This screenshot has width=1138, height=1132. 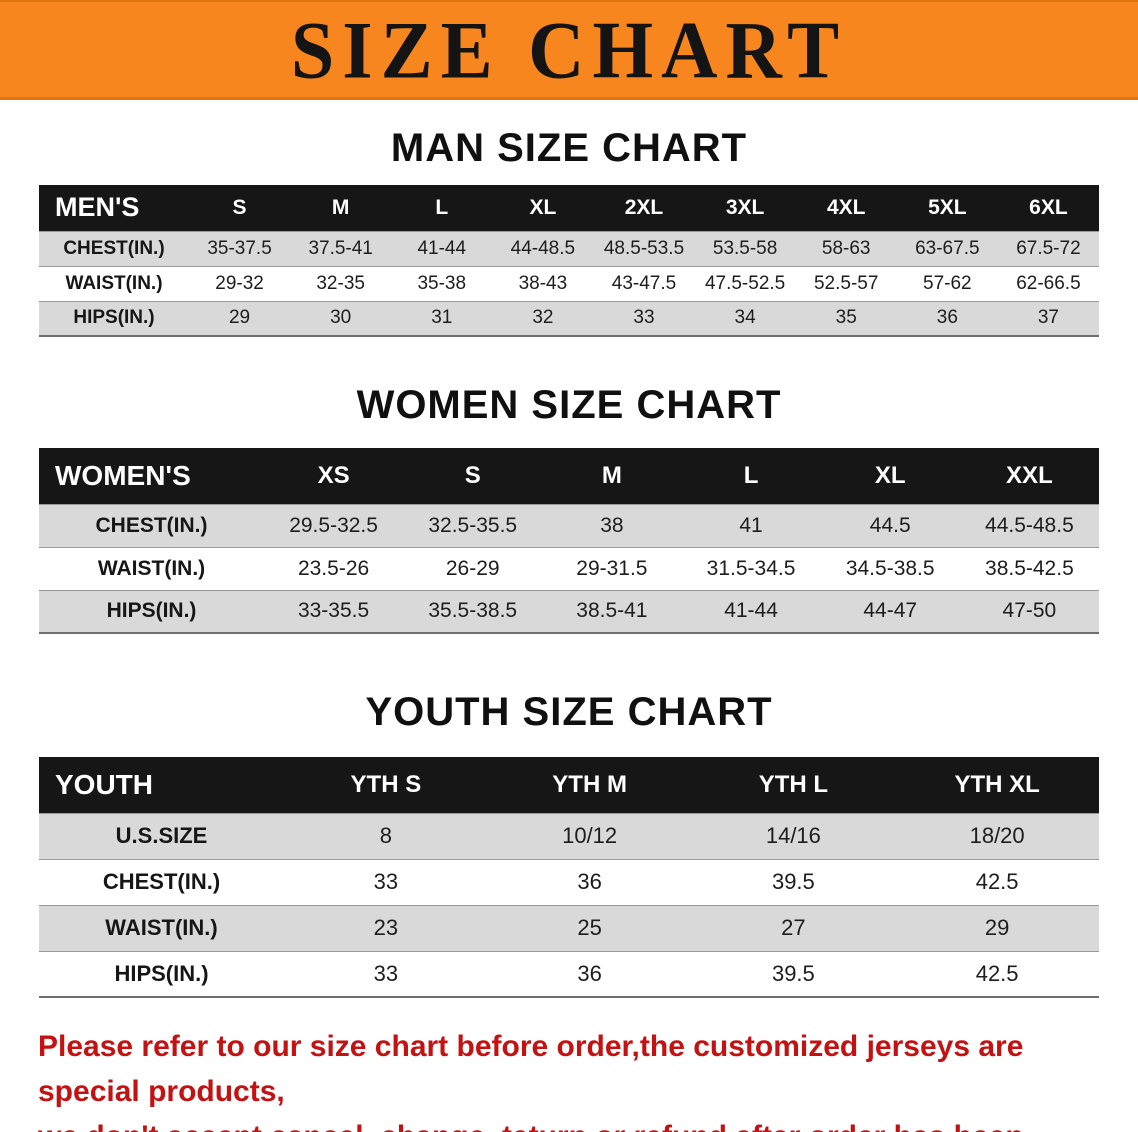 I want to click on size-value-cell: 44.5-48.5, so click(x=1029, y=525).